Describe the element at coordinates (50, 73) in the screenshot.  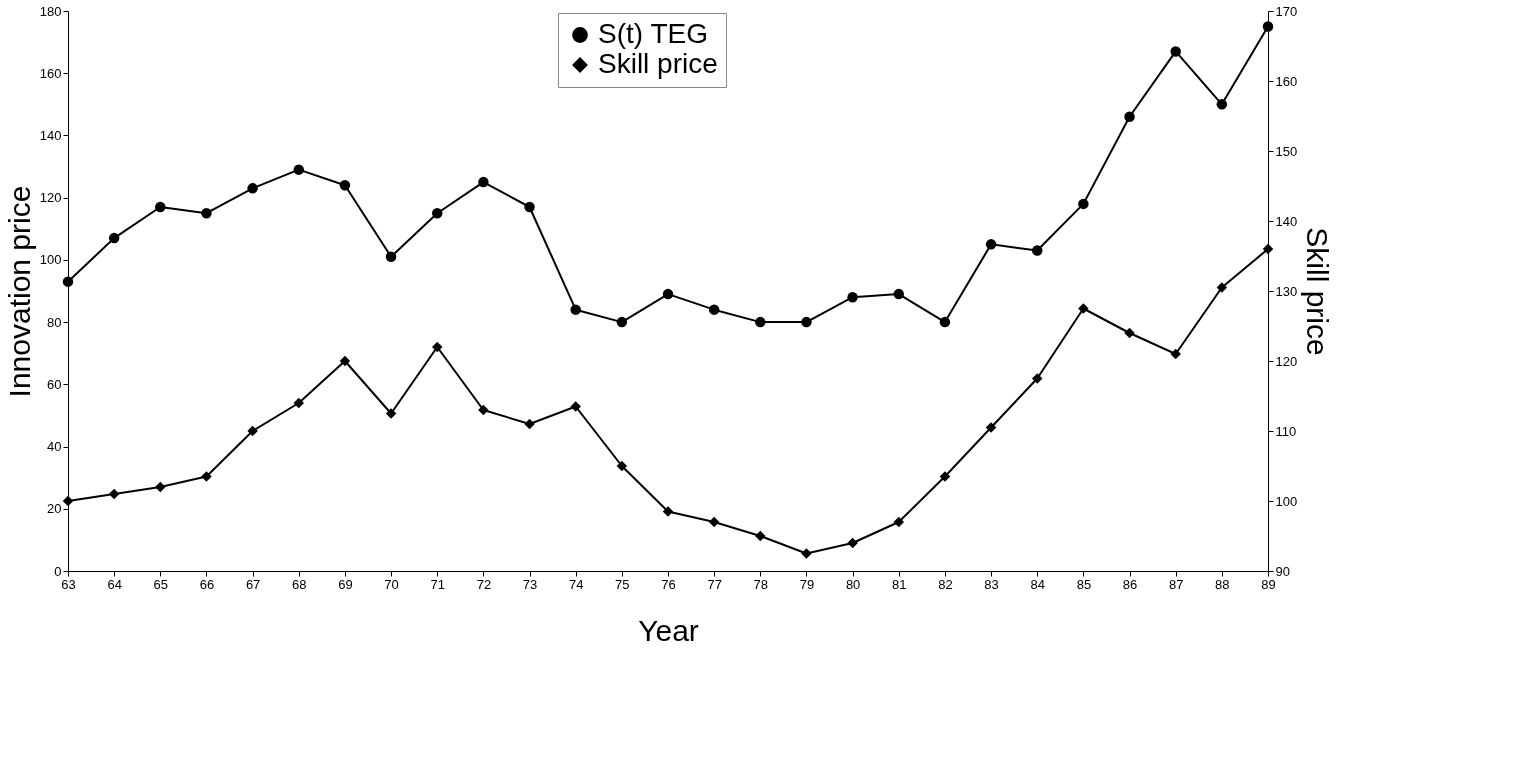
I see `y-tick-label: 160` at that location.